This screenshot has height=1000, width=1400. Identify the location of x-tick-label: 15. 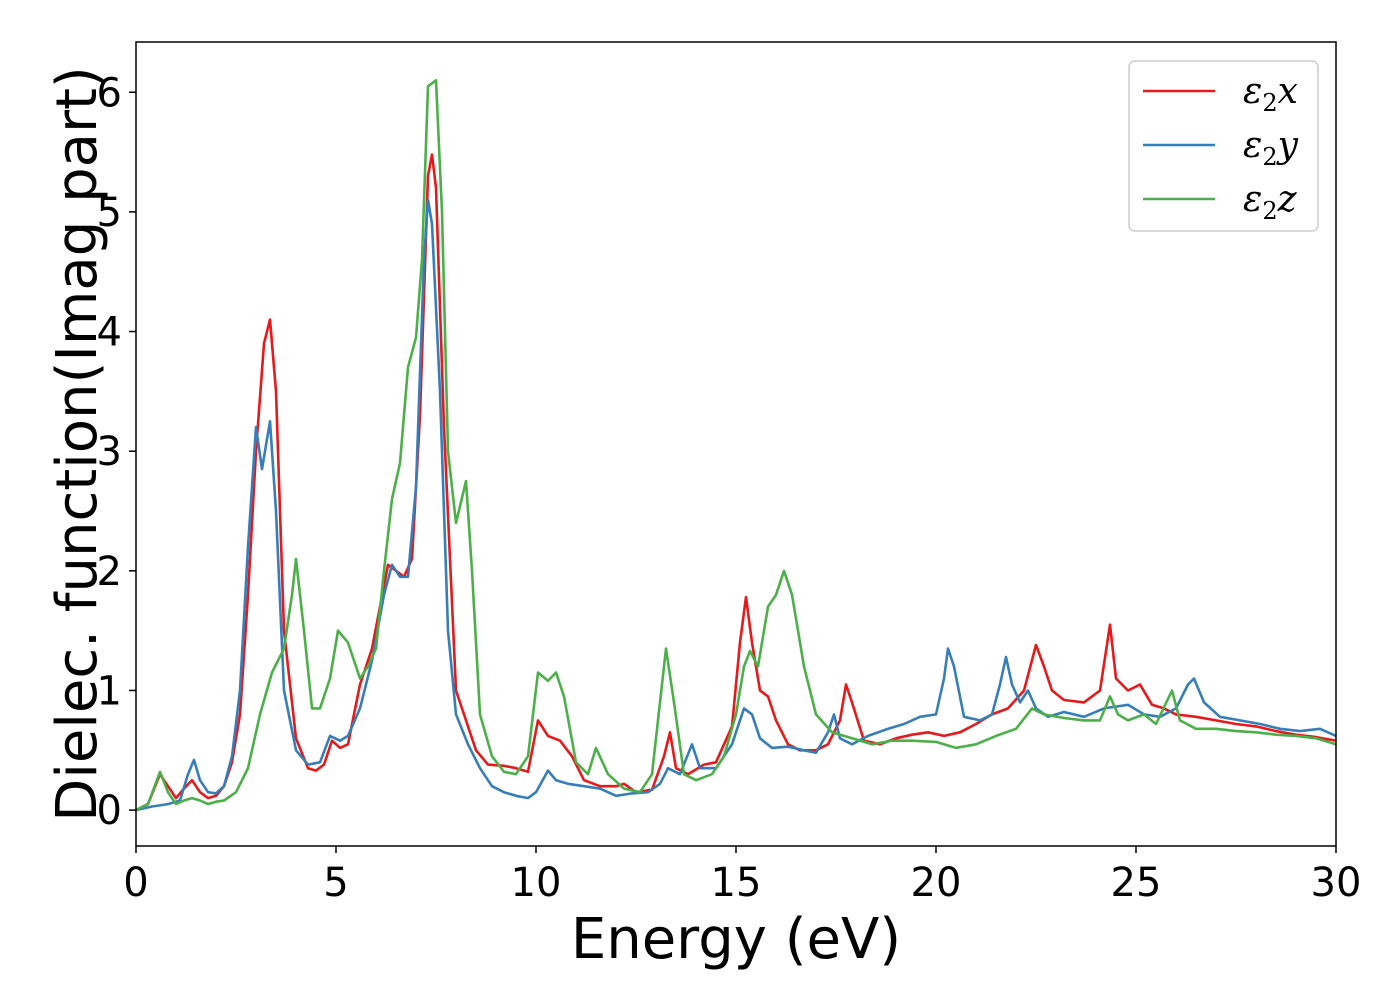
(736, 883).